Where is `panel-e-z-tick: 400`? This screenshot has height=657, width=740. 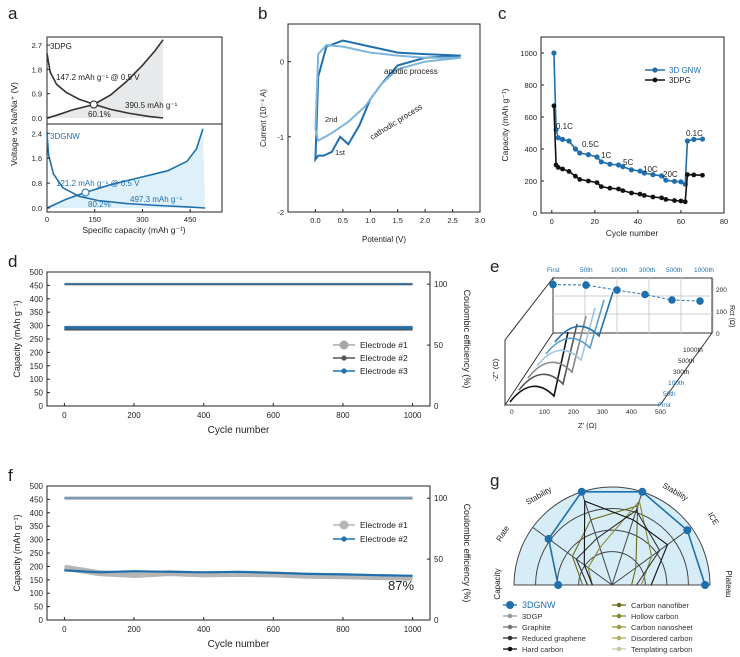 panel-e-z-tick: 400 is located at coordinates (631, 412).